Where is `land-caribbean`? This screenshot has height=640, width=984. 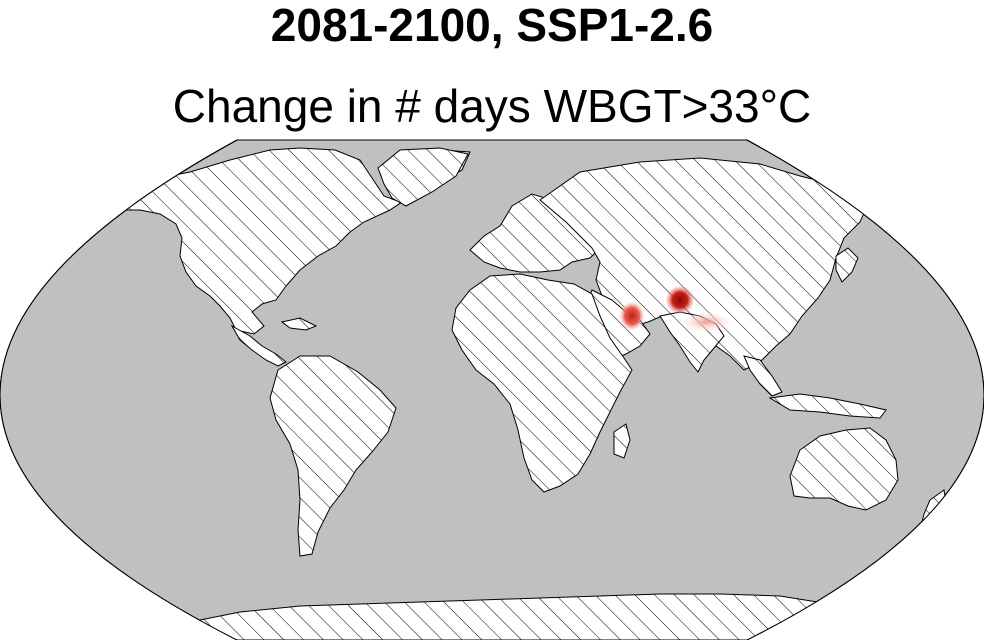 land-caribbean is located at coordinates (299, 324).